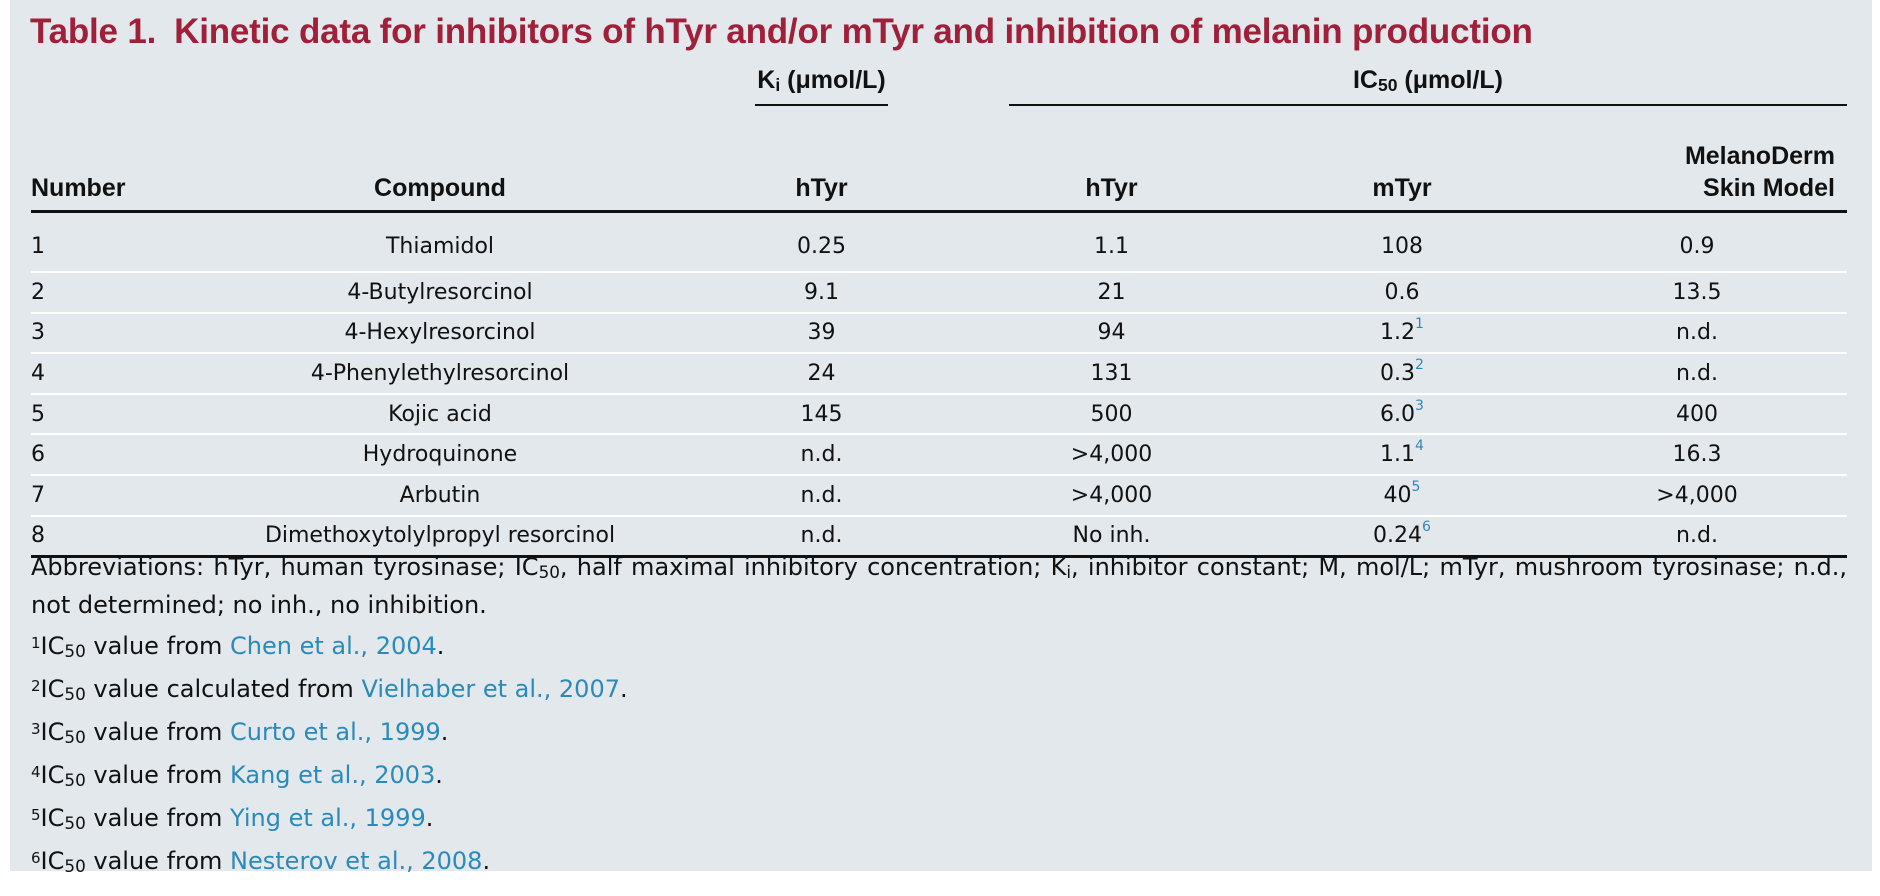 The image size is (1880, 896). Describe the element at coordinates (1111, 160) in the screenshot. I see `col-header-ic-htyr: hTyr` at that location.